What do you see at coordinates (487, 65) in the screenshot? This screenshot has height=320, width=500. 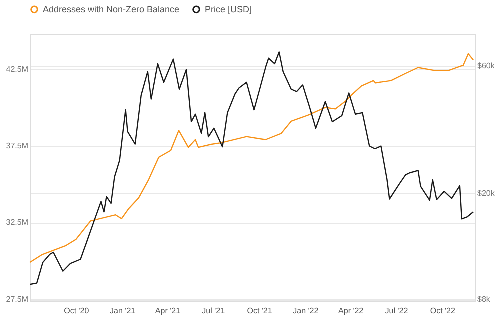 I see `y2-tick-label: $60k` at bounding box center [487, 65].